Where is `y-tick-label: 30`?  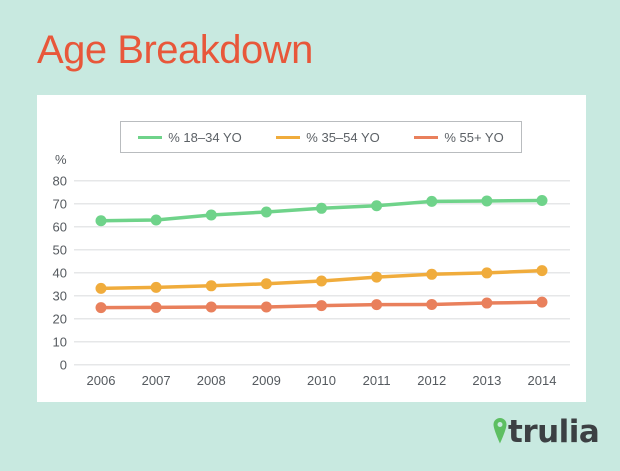 y-tick-label: 30 is located at coordinates (60, 296).